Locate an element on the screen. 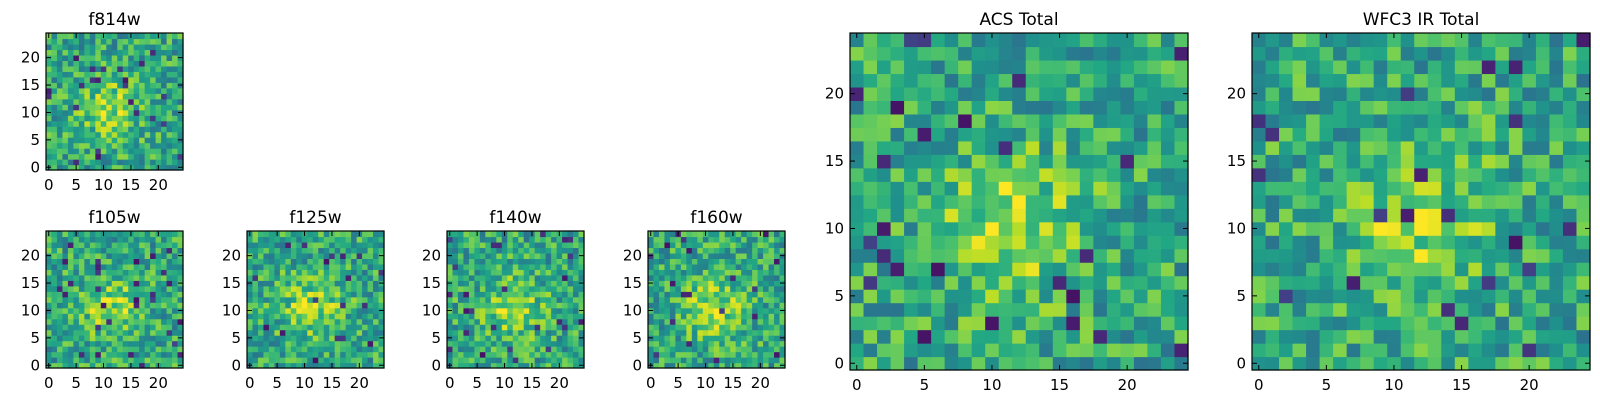 This screenshot has height=400, width=1600. y-tick-label: 0 is located at coordinates (839, 363).